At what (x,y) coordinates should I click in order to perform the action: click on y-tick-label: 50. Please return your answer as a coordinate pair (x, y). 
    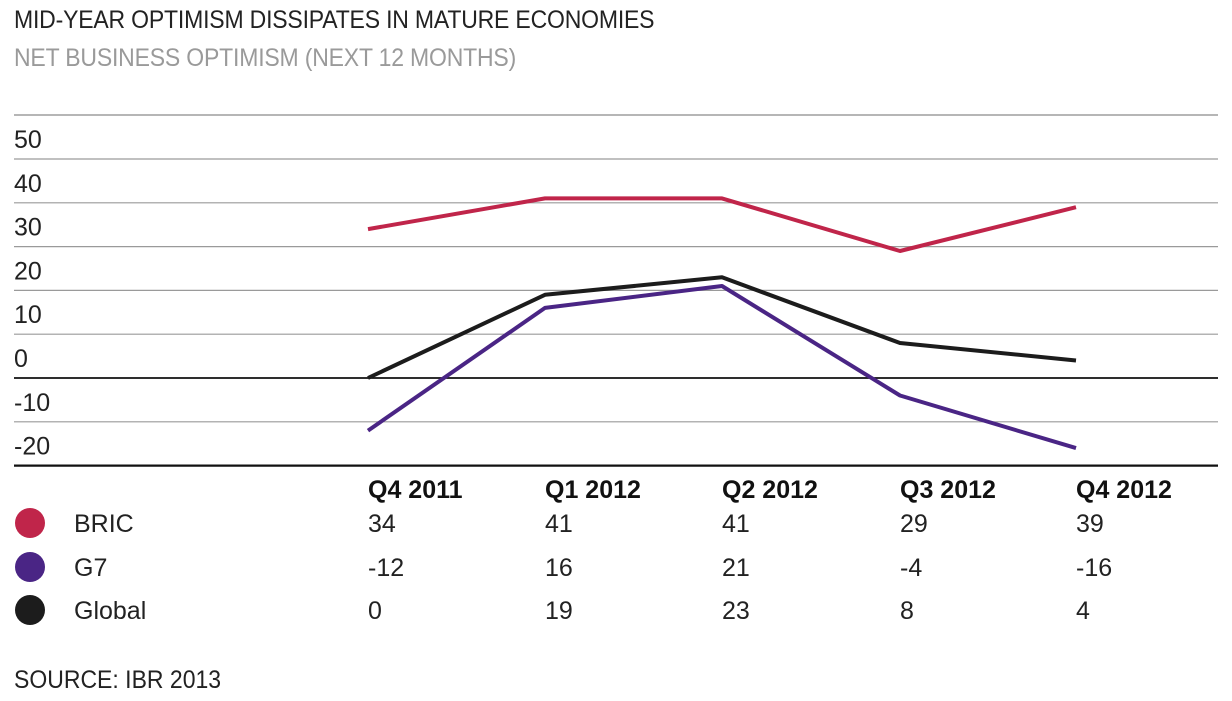
    Looking at the image, I should click on (28, 140).